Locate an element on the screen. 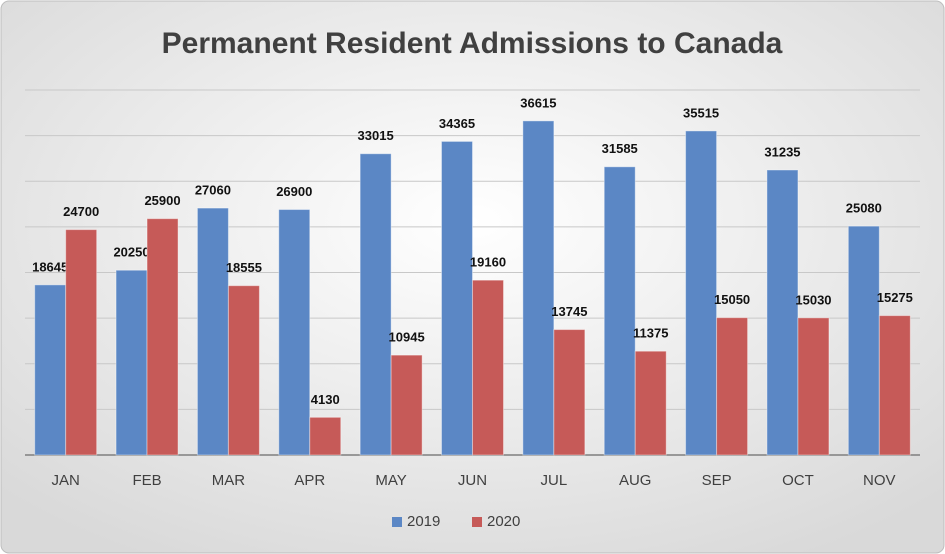 The height and width of the screenshot is (554, 945). x-tick-label: AUG is located at coordinates (635, 480).